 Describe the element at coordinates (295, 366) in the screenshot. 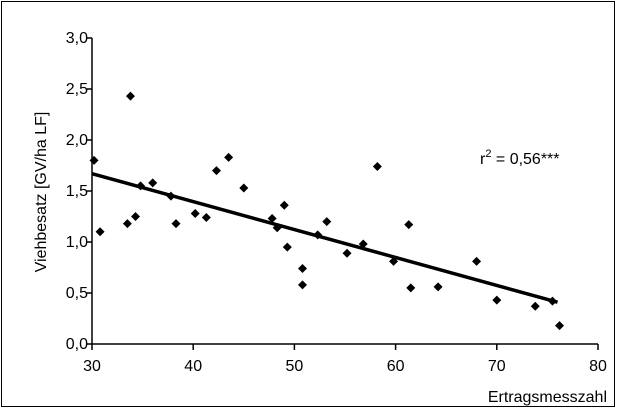

I see `x-tick-label: 50` at that location.